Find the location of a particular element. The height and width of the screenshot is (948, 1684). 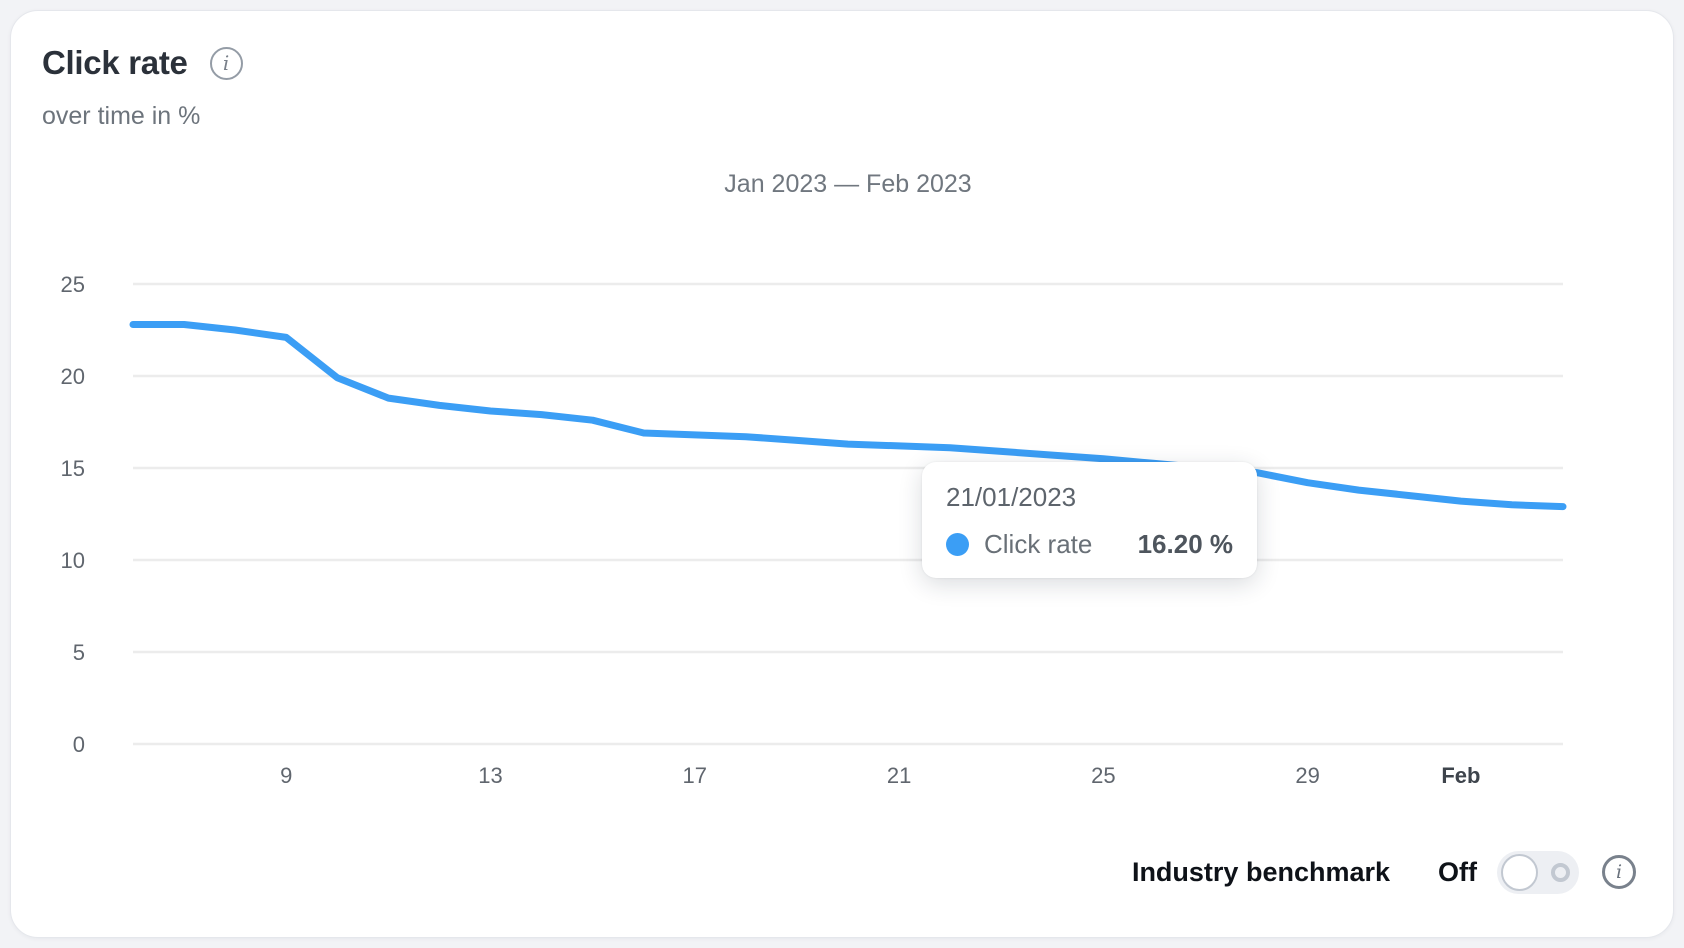

toggle-state-label: Off is located at coordinates (1457, 871).